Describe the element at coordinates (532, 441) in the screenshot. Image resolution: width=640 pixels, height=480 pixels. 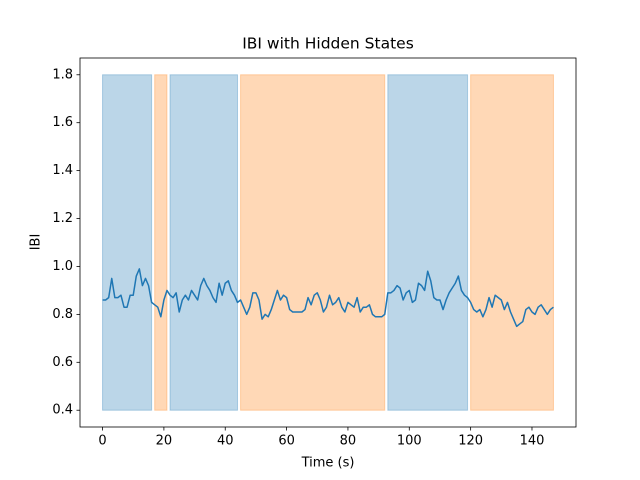
I see `x-tick-label: 140` at that location.